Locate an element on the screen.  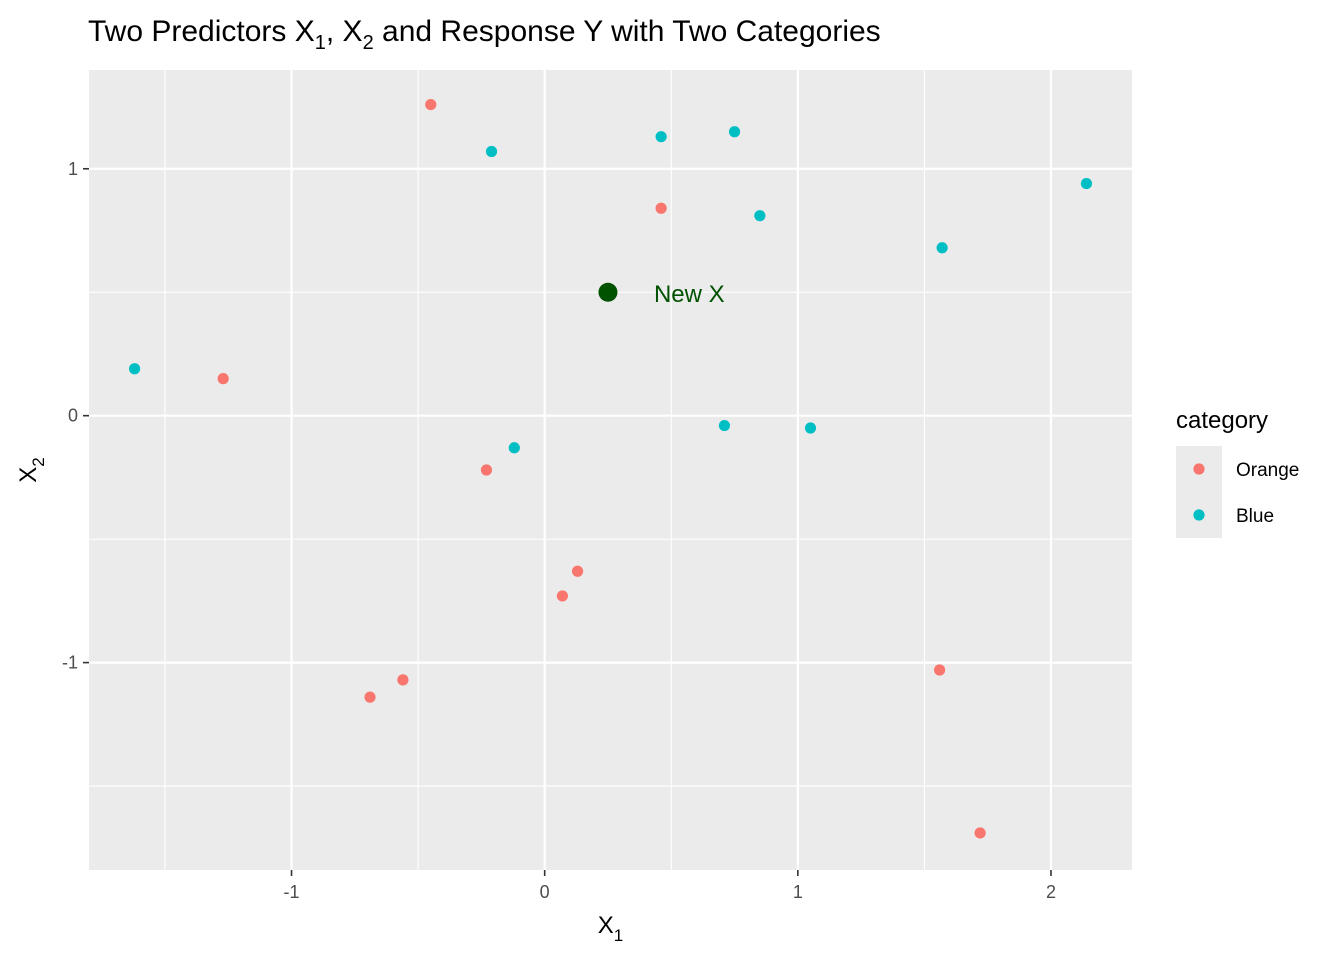
new-x-label: New X is located at coordinates (689, 294).